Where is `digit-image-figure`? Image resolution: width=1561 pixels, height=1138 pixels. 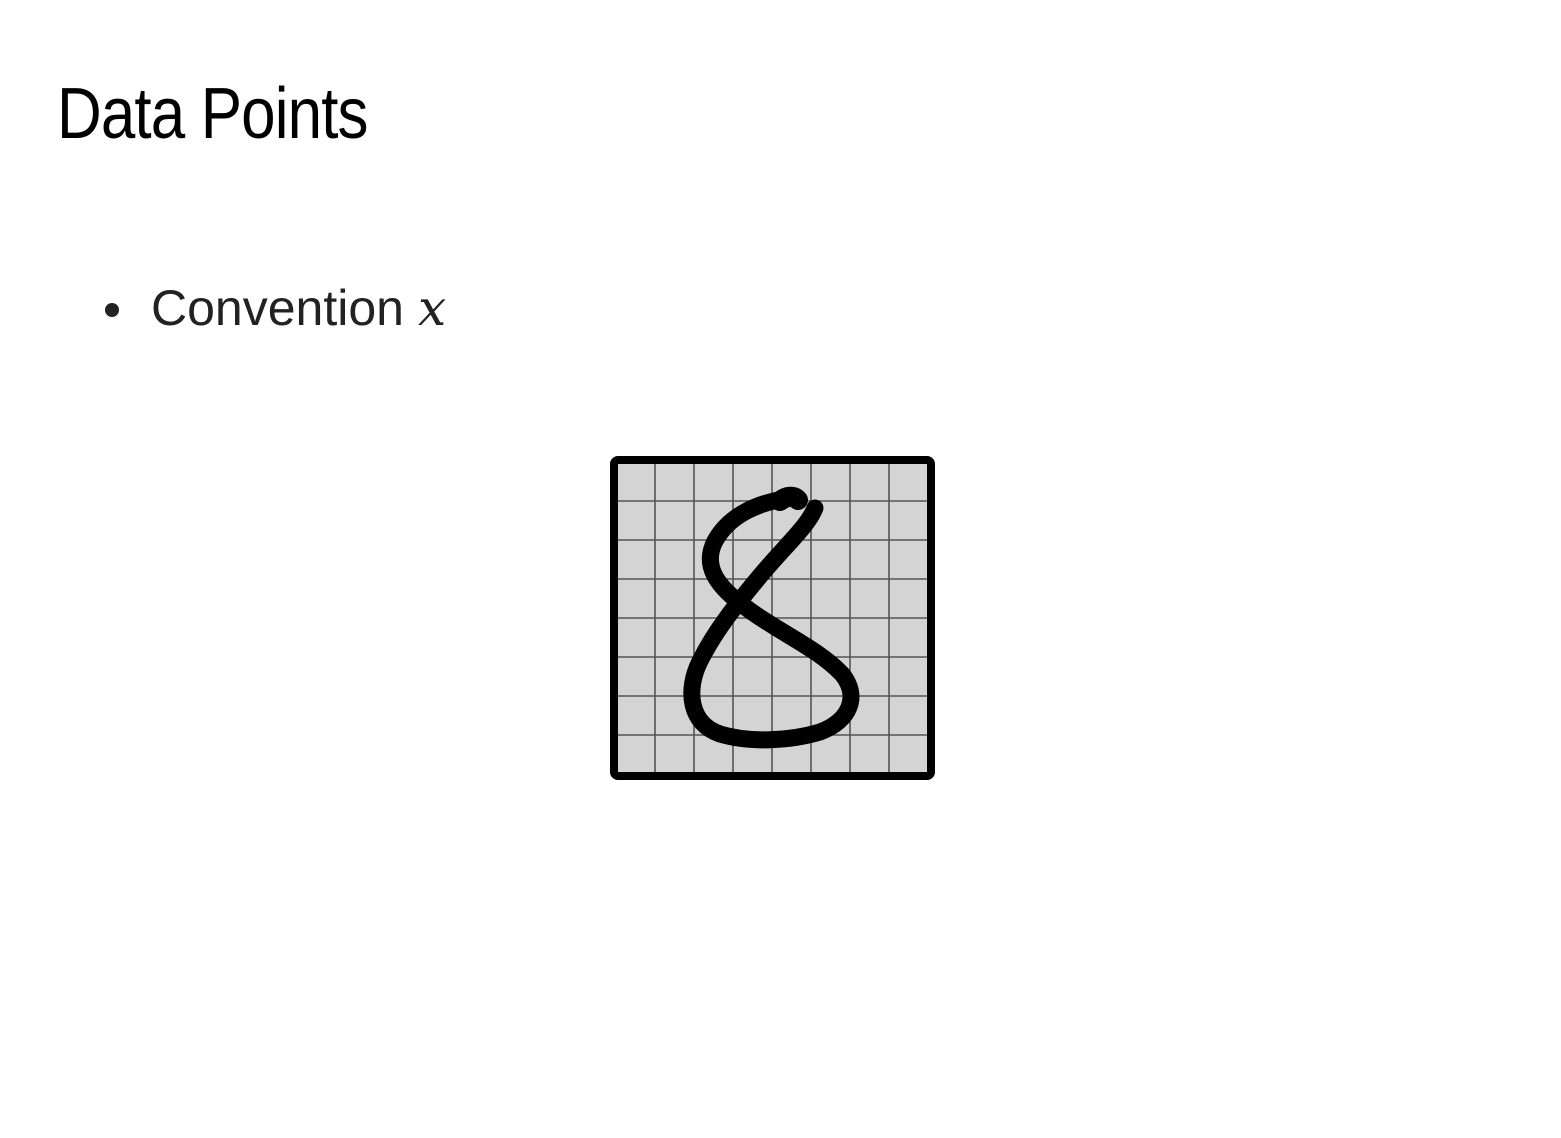 digit-image-figure is located at coordinates (772, 618).